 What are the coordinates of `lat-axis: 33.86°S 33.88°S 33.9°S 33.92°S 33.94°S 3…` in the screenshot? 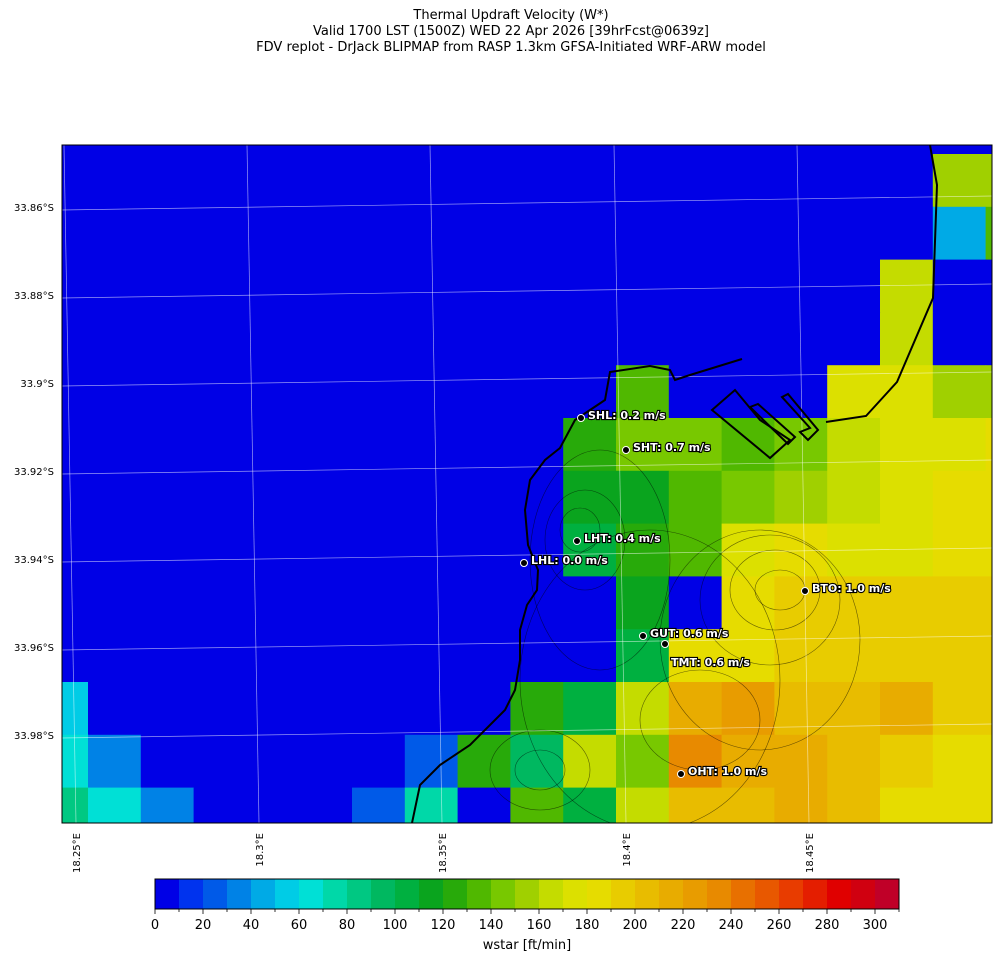 It's located at (34, 472).